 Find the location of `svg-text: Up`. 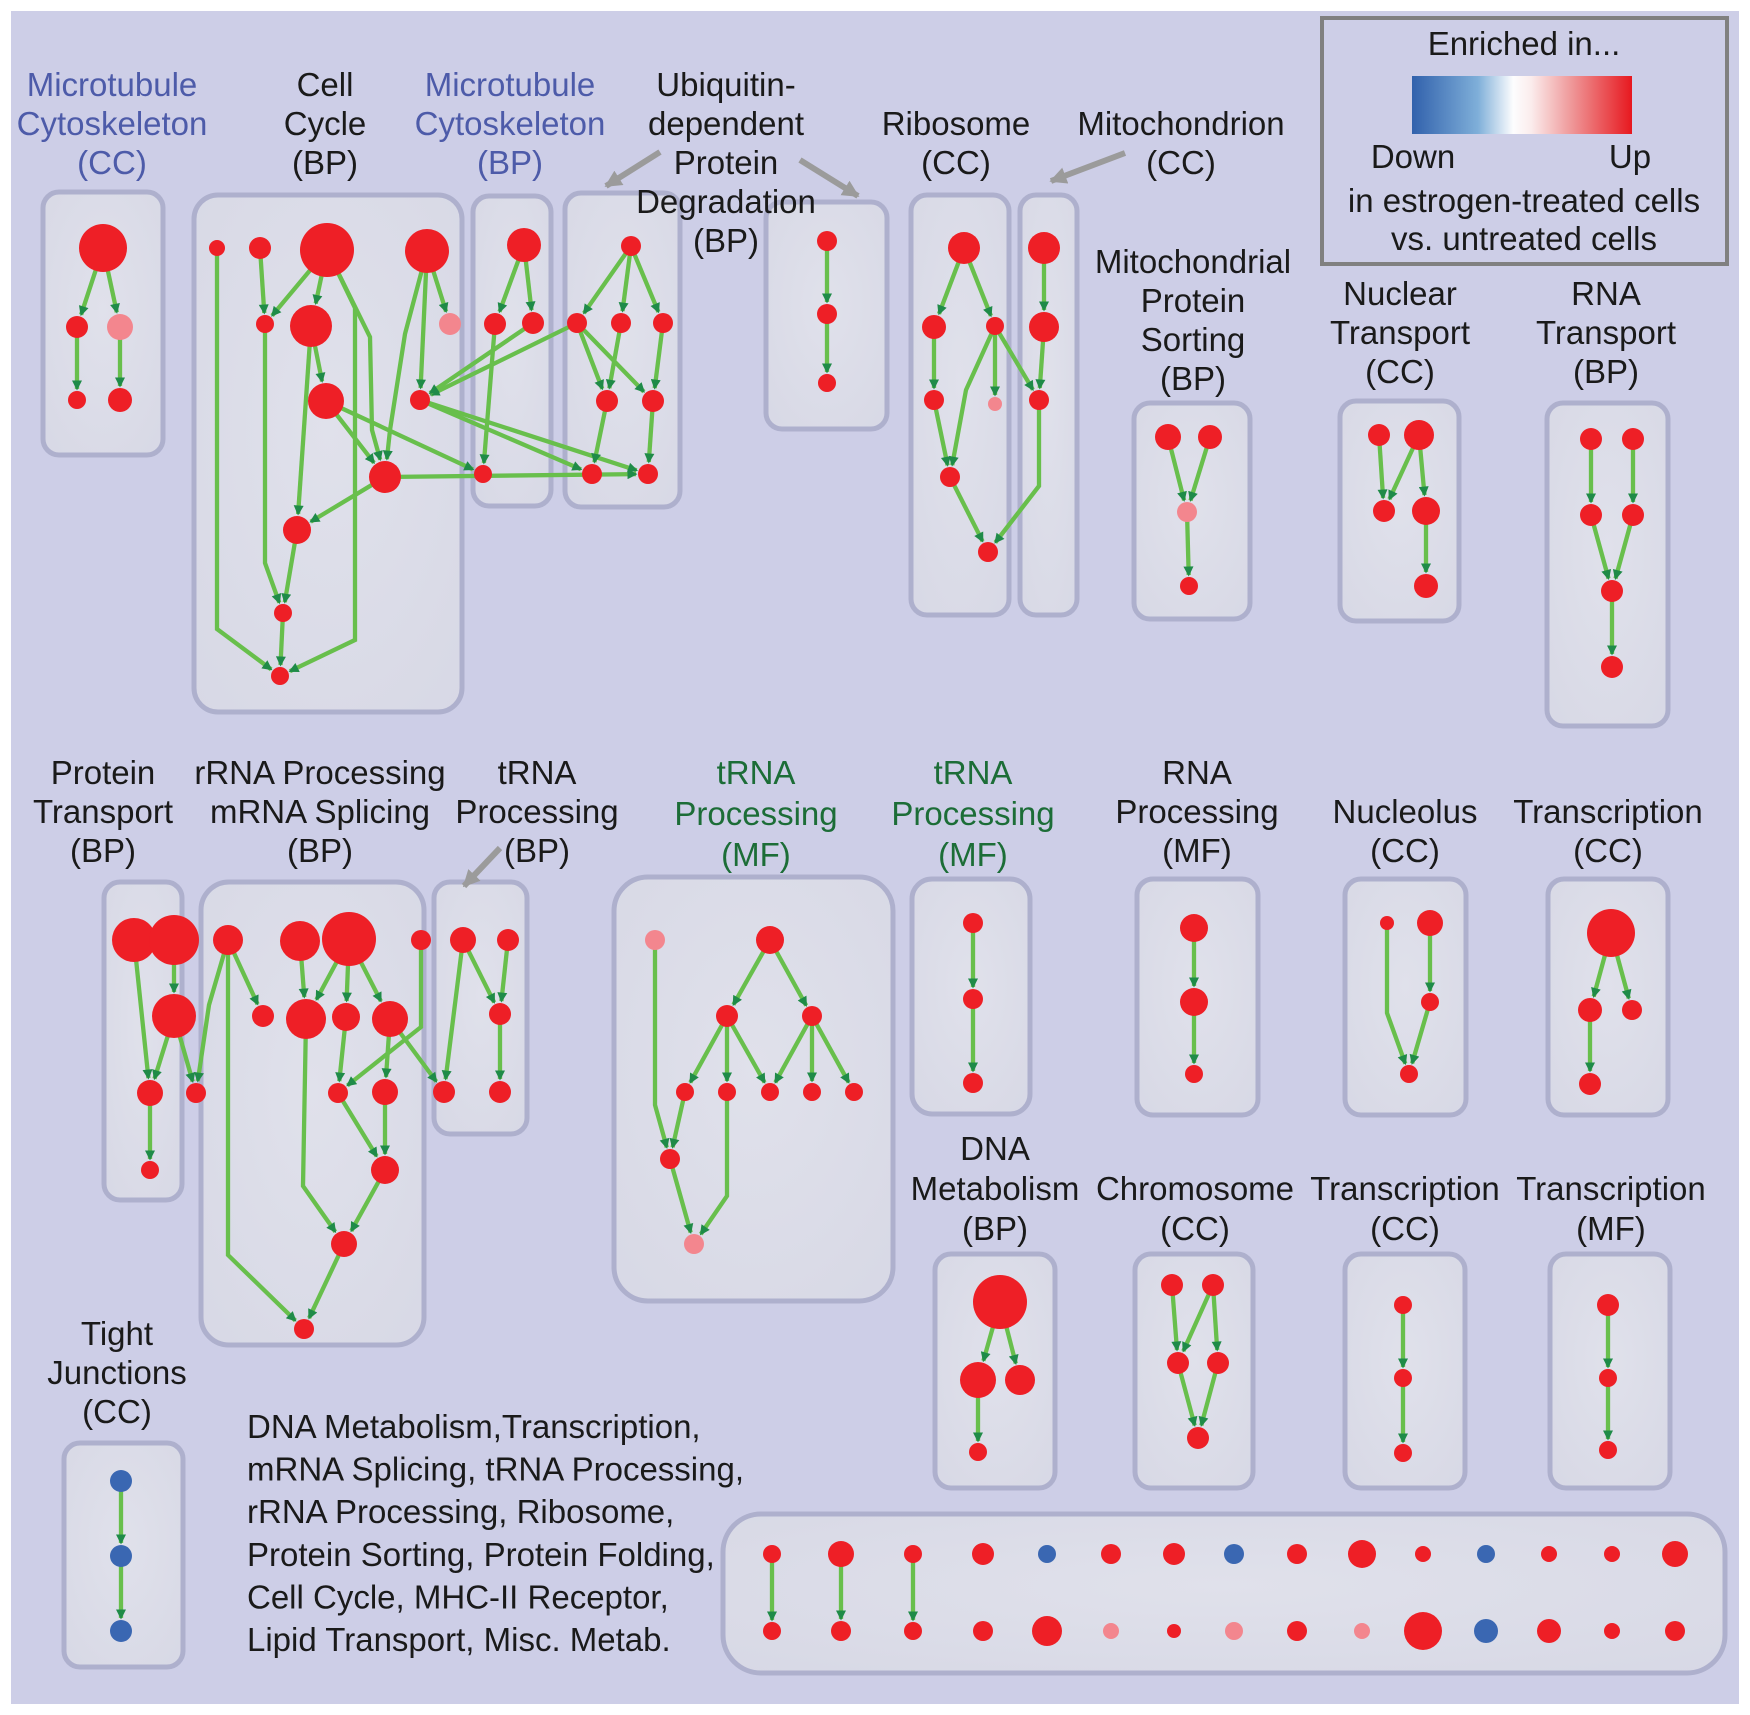

svg-text: Up is located at coordinates (1630, 156).